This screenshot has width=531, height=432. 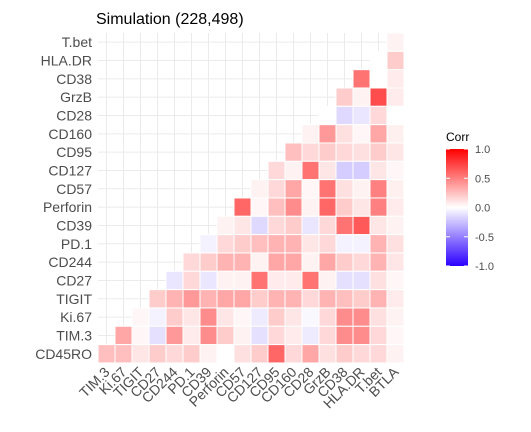 What do you see at coordinates (276, 317) in the screenshot?
I see `heatmap-cell-ki-67-cd95` at bounding box center [276, 317].